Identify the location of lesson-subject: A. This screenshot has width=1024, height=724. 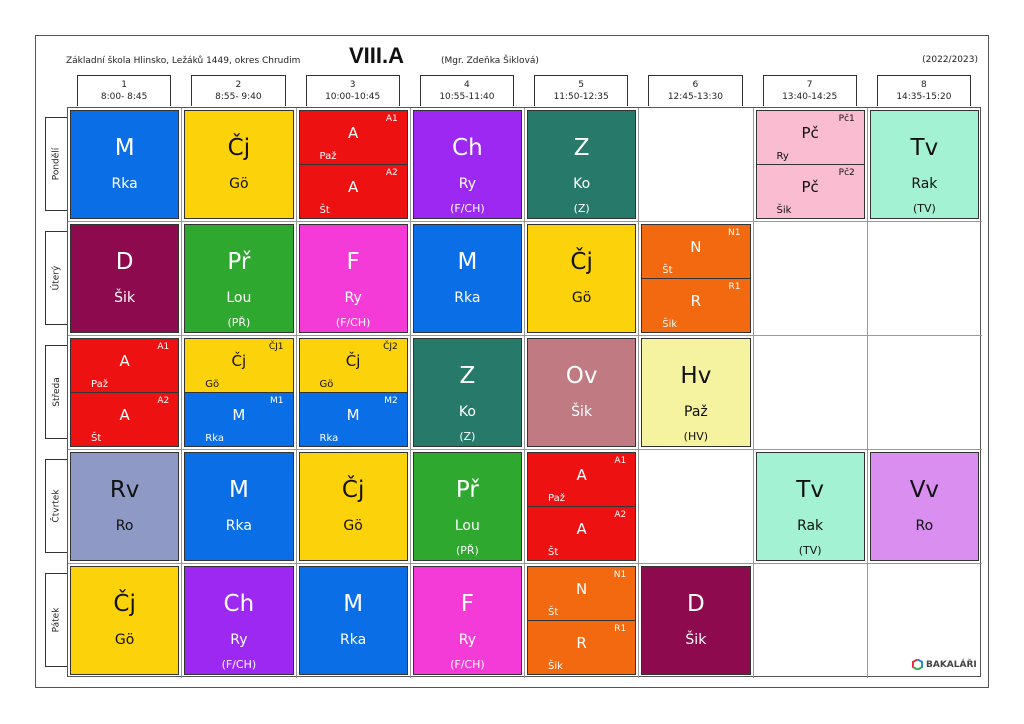
(124, 414).